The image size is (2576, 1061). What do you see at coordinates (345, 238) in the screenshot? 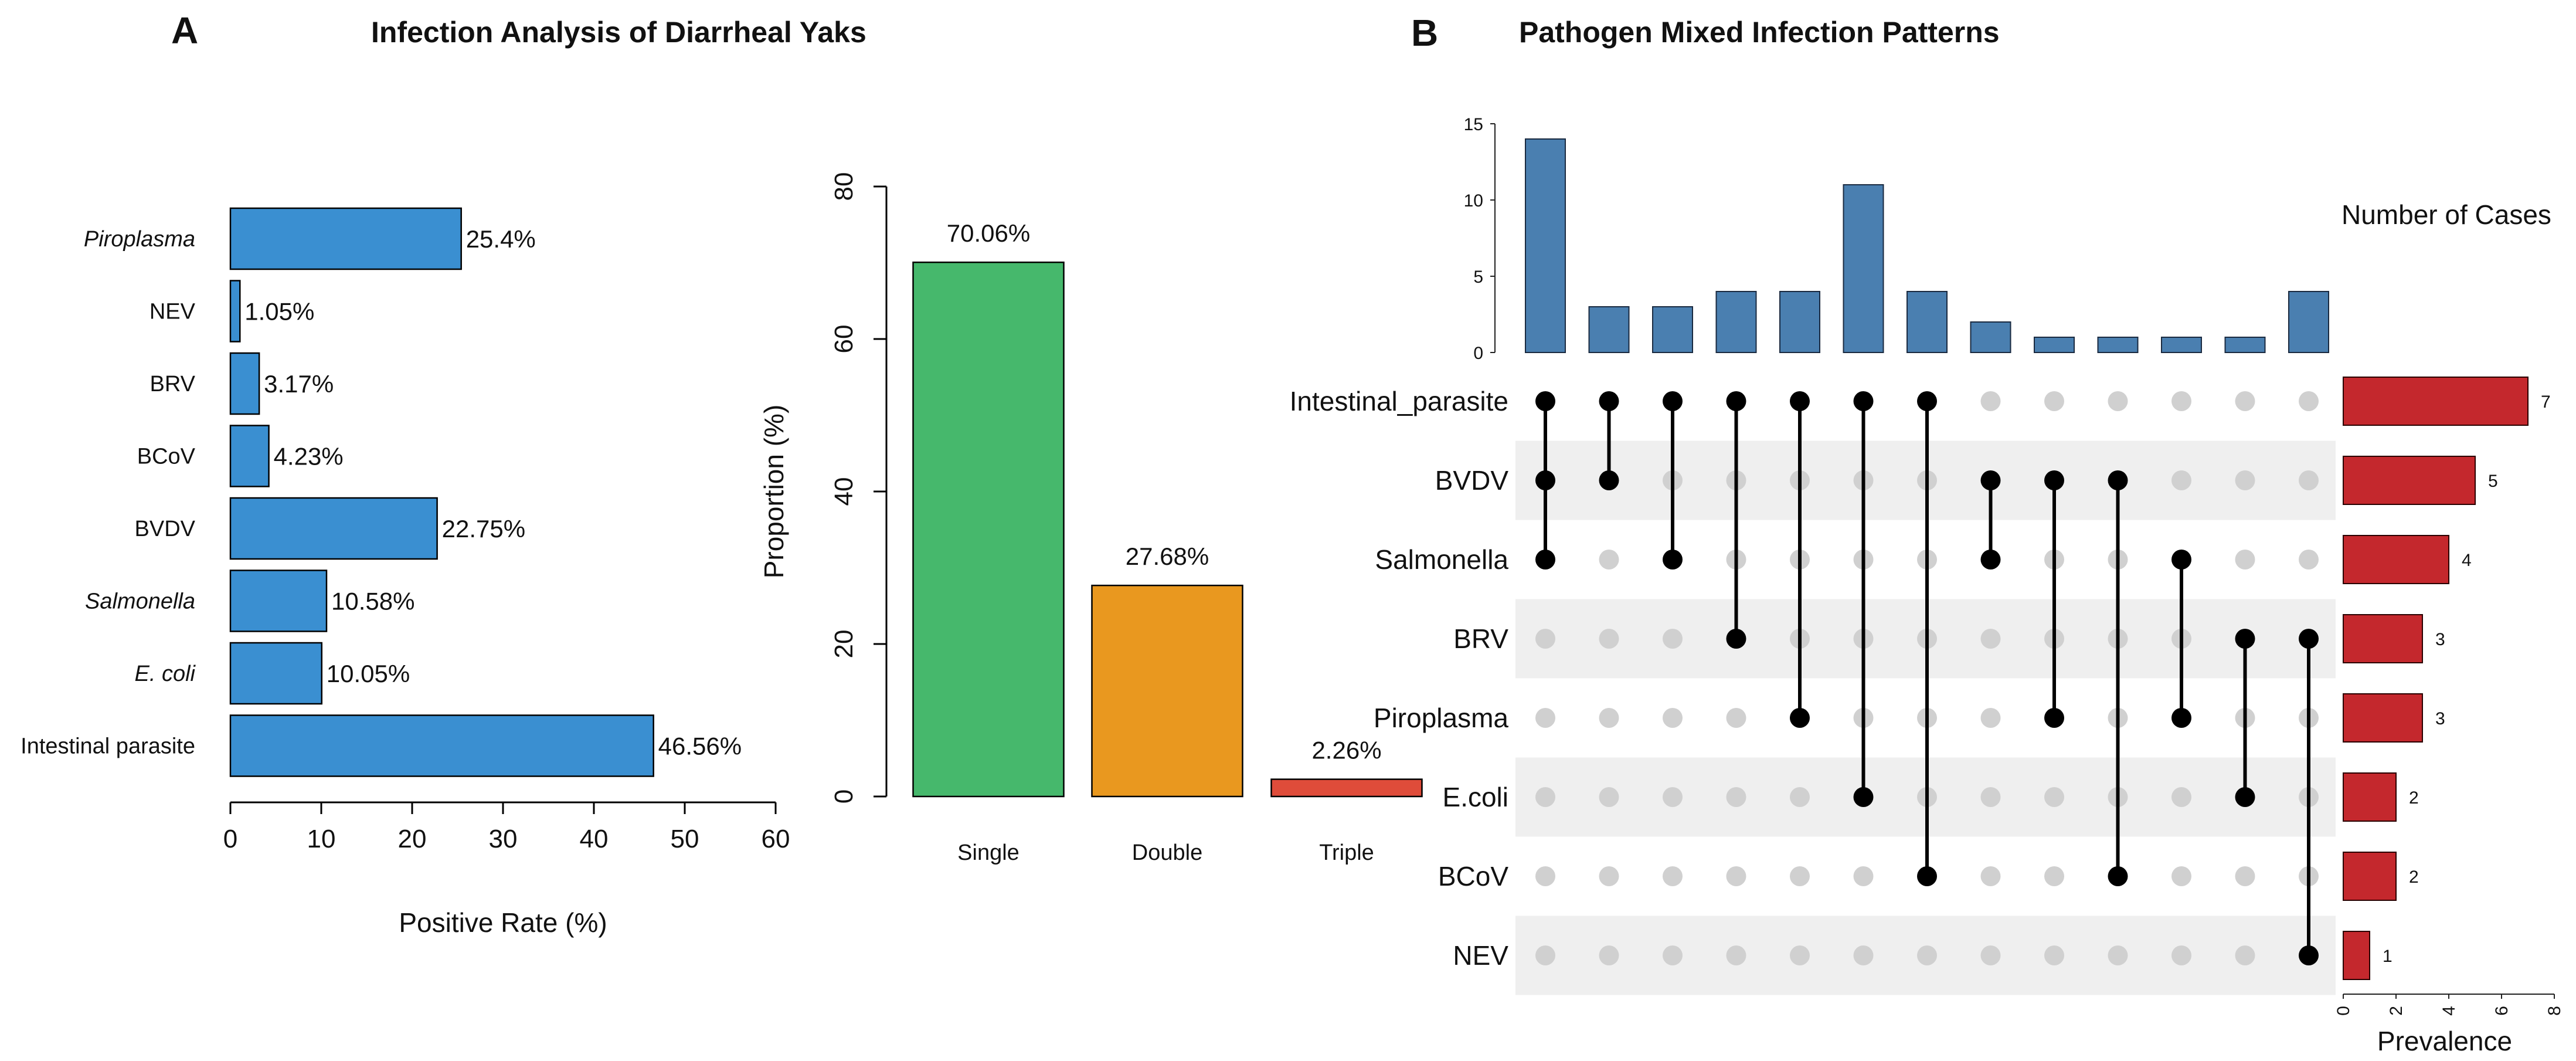
I see `bar-piroplasma` at bounding box center [345, 238].